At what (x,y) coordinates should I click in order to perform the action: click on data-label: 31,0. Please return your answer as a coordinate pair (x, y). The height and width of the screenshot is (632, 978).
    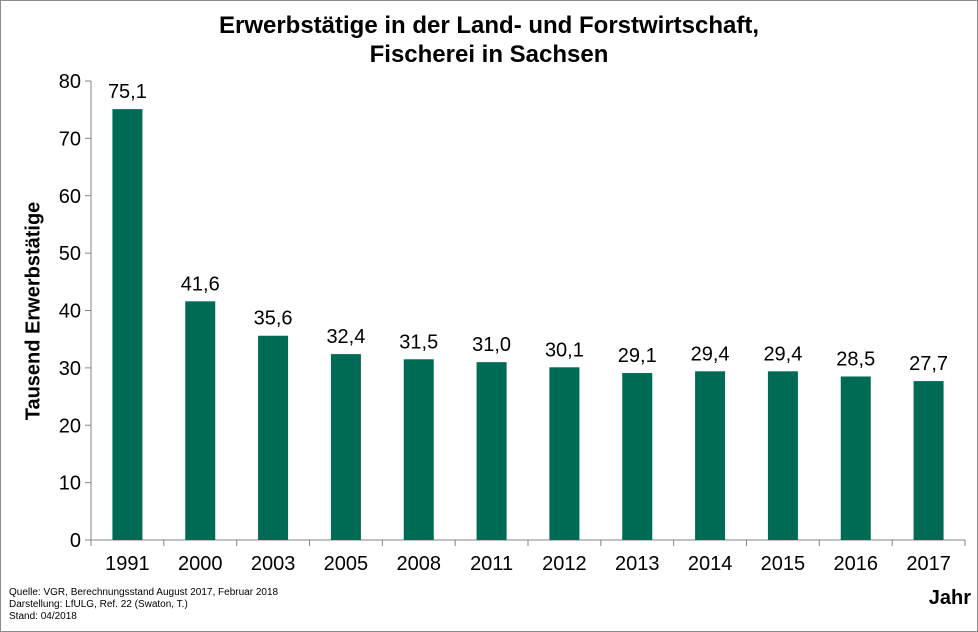
    Looking at the image, I should click on (491, 345).